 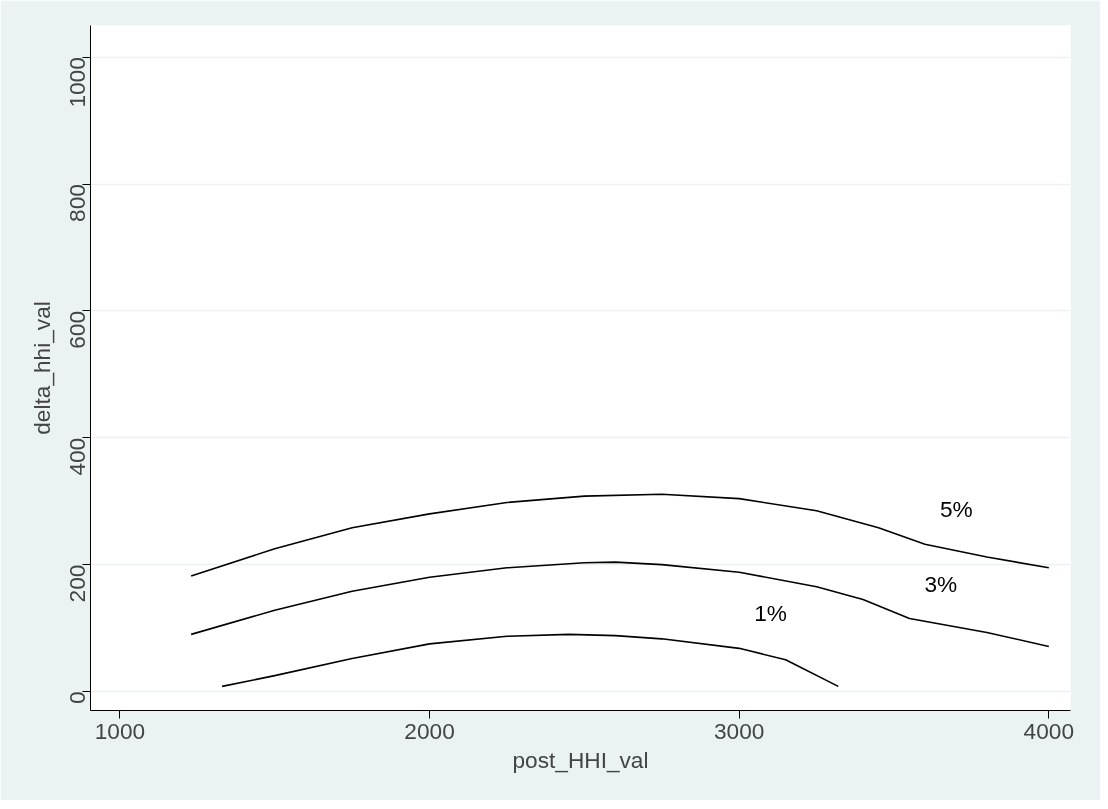 I want to click on x-tick-label: 4000, so click(x=1049, y=730).